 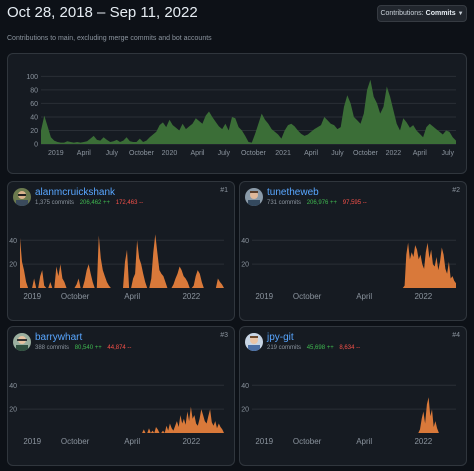 What do you see at coordinates (460, 13) in the screenshot?
I see `caret-down-icon: ▼` at bounding box center [460, 13].